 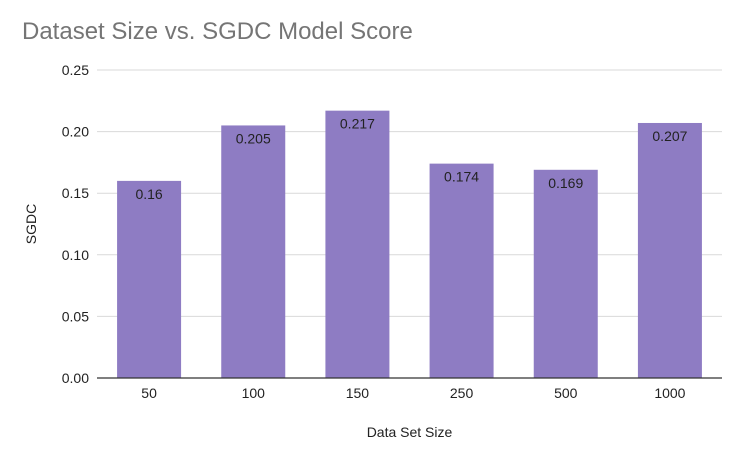 What do you see at coordinates (669, 136) in the screenshot?
I see `data-label: 0.207` at bounding box center [669, 136].